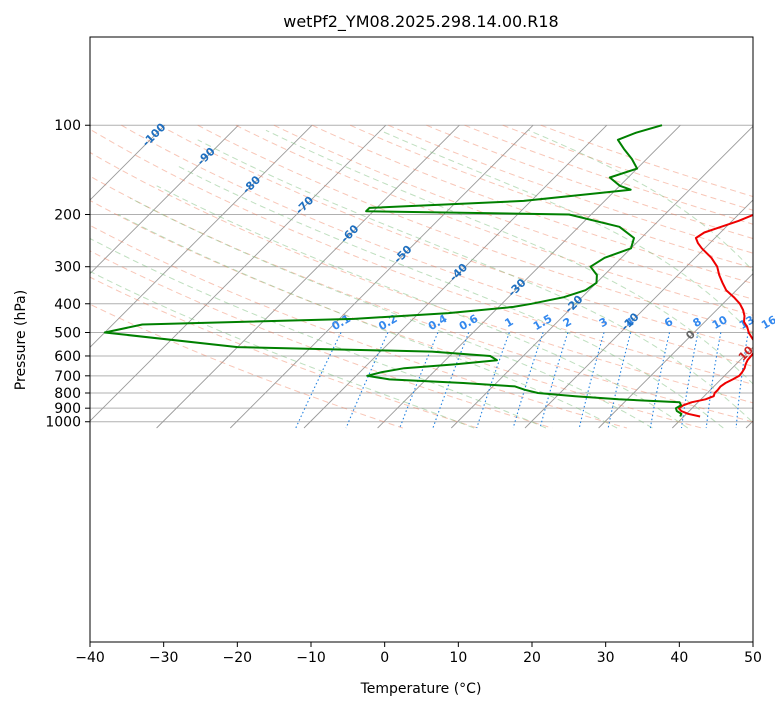 Image resolution: width=775 pixels, height=708 pixels. I want to click on y-tick-label: 500, so click(67, 333).